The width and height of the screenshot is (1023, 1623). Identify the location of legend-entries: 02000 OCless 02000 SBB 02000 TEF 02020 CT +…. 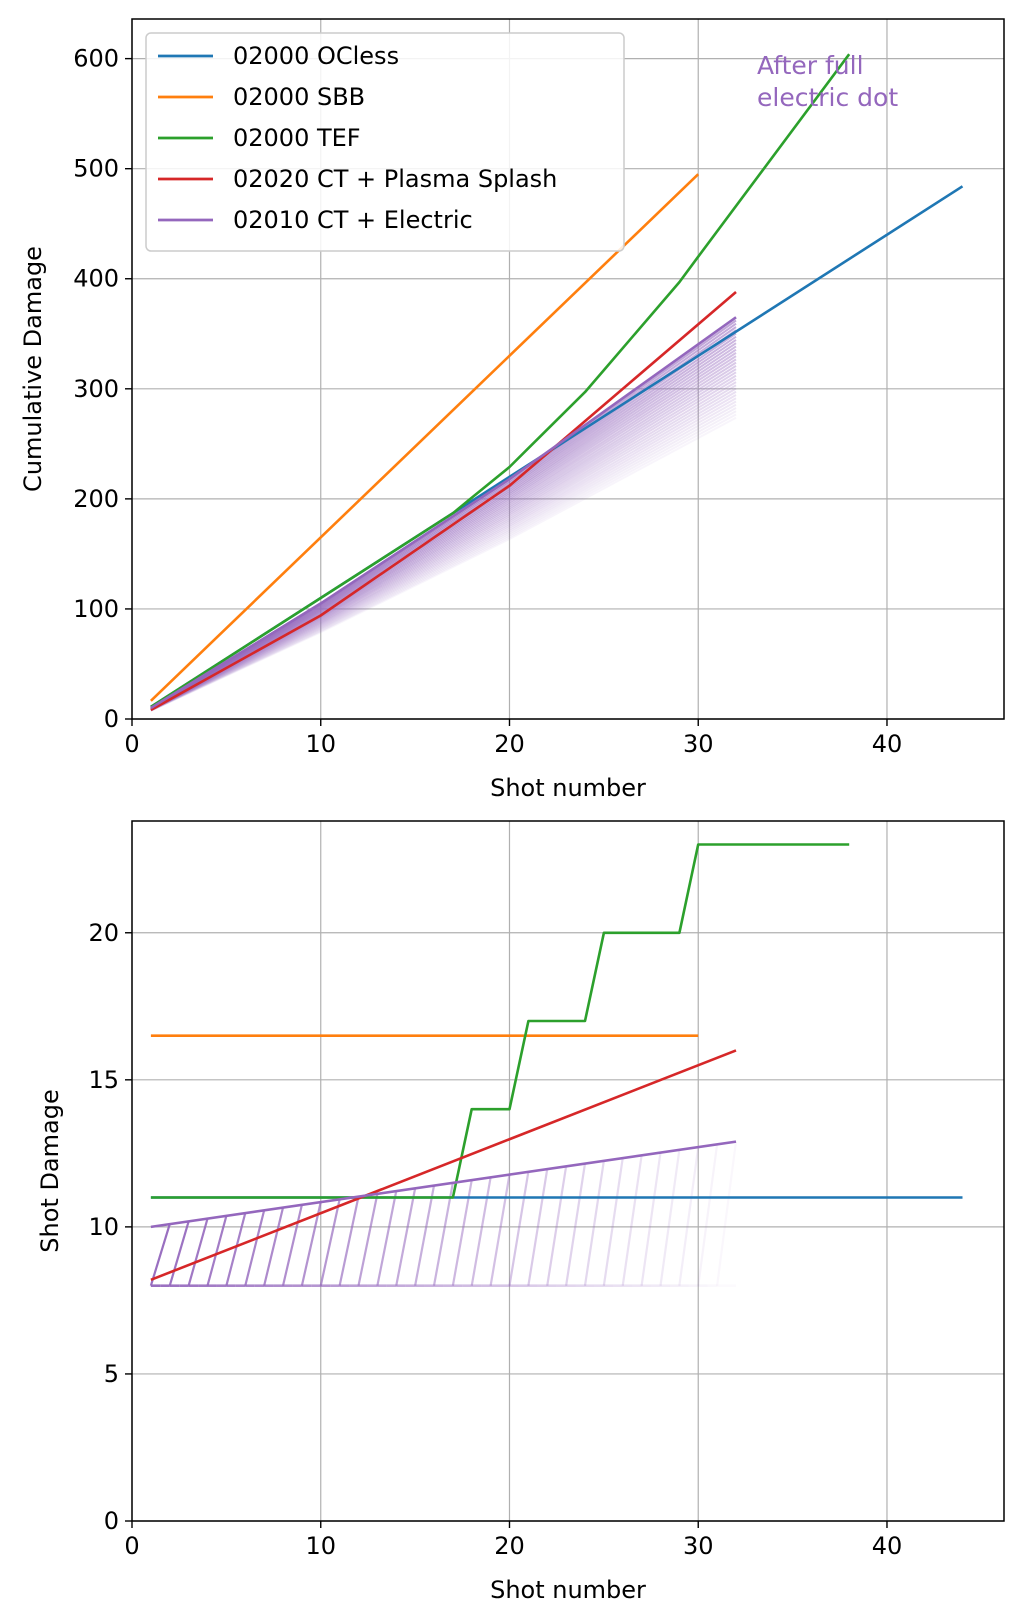
(357, 138).